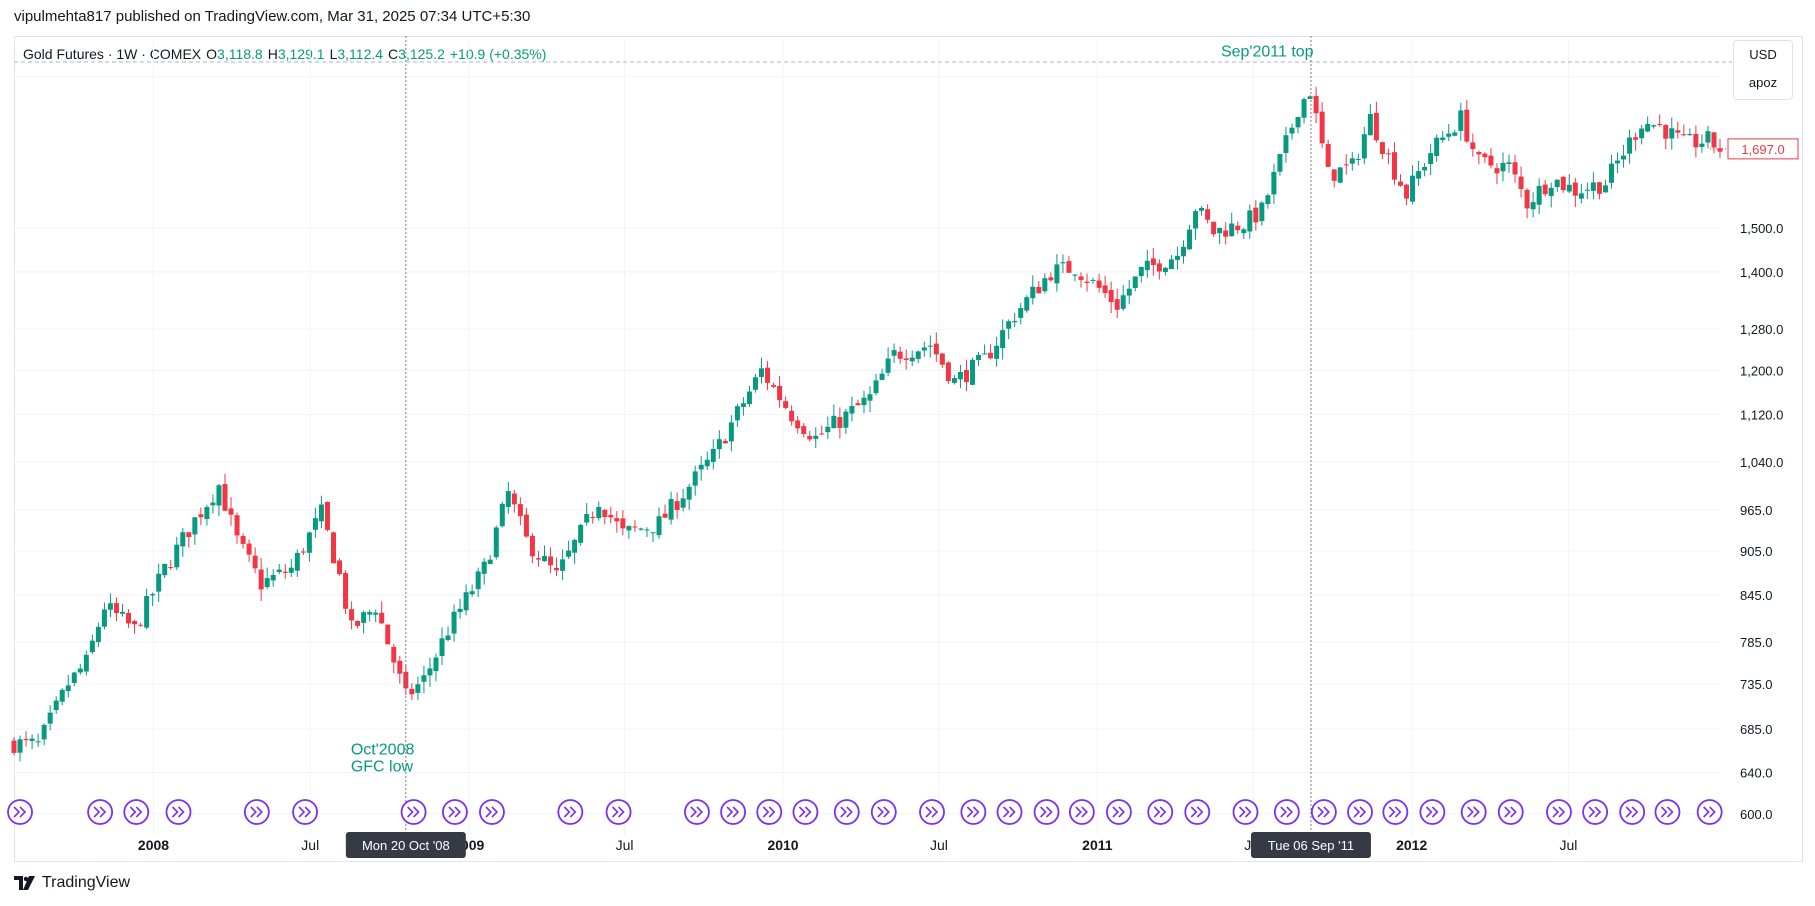 This screenshot has height=906, width=1815. Describe the element at coordinates (1761, 462) in the screenshot. I see `y-tick-label: 1,040.0` at that location.